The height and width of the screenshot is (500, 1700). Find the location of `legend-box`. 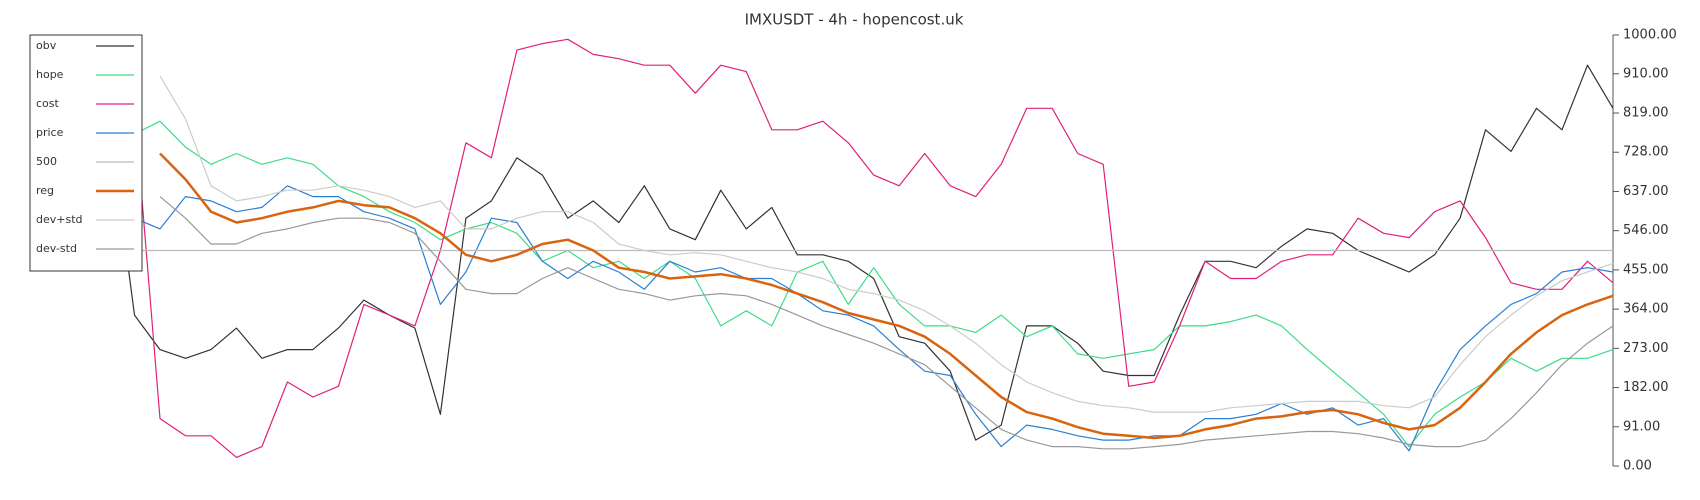

legend-box is located at coordinates (86, 153).